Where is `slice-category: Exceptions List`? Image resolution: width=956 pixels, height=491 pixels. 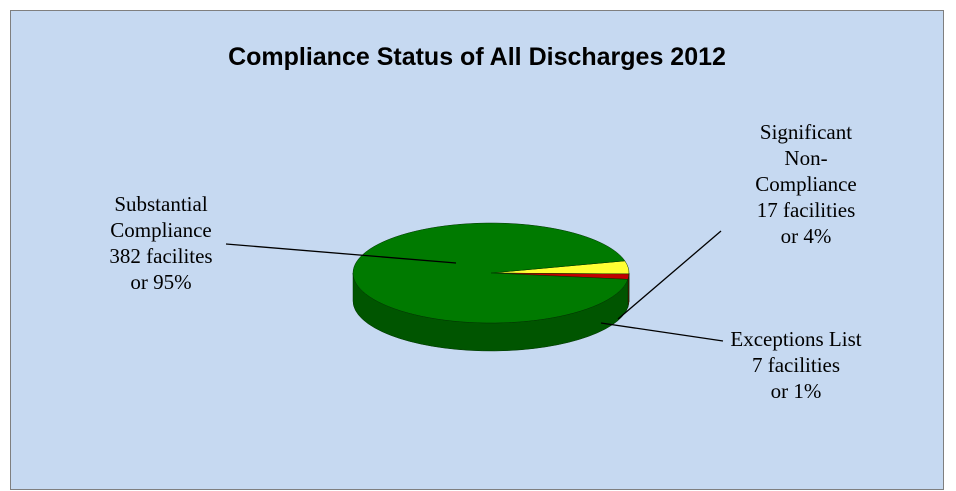
slice-category: Exceptions List is located at coordinates (796, 339).